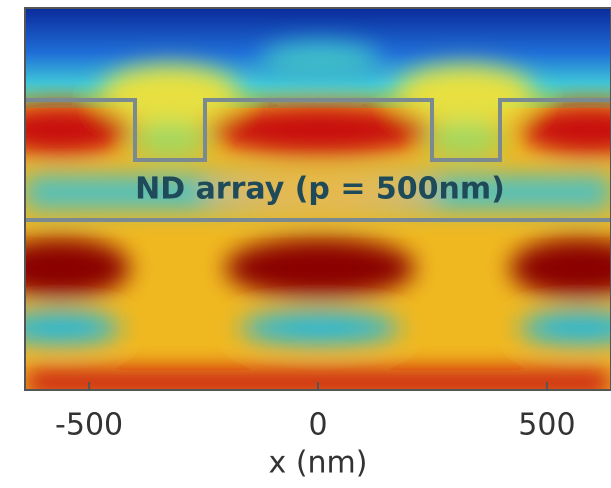 This screenshot has width=611, height=488. I want to click on x-tick-label: 500, so click(546, 425).